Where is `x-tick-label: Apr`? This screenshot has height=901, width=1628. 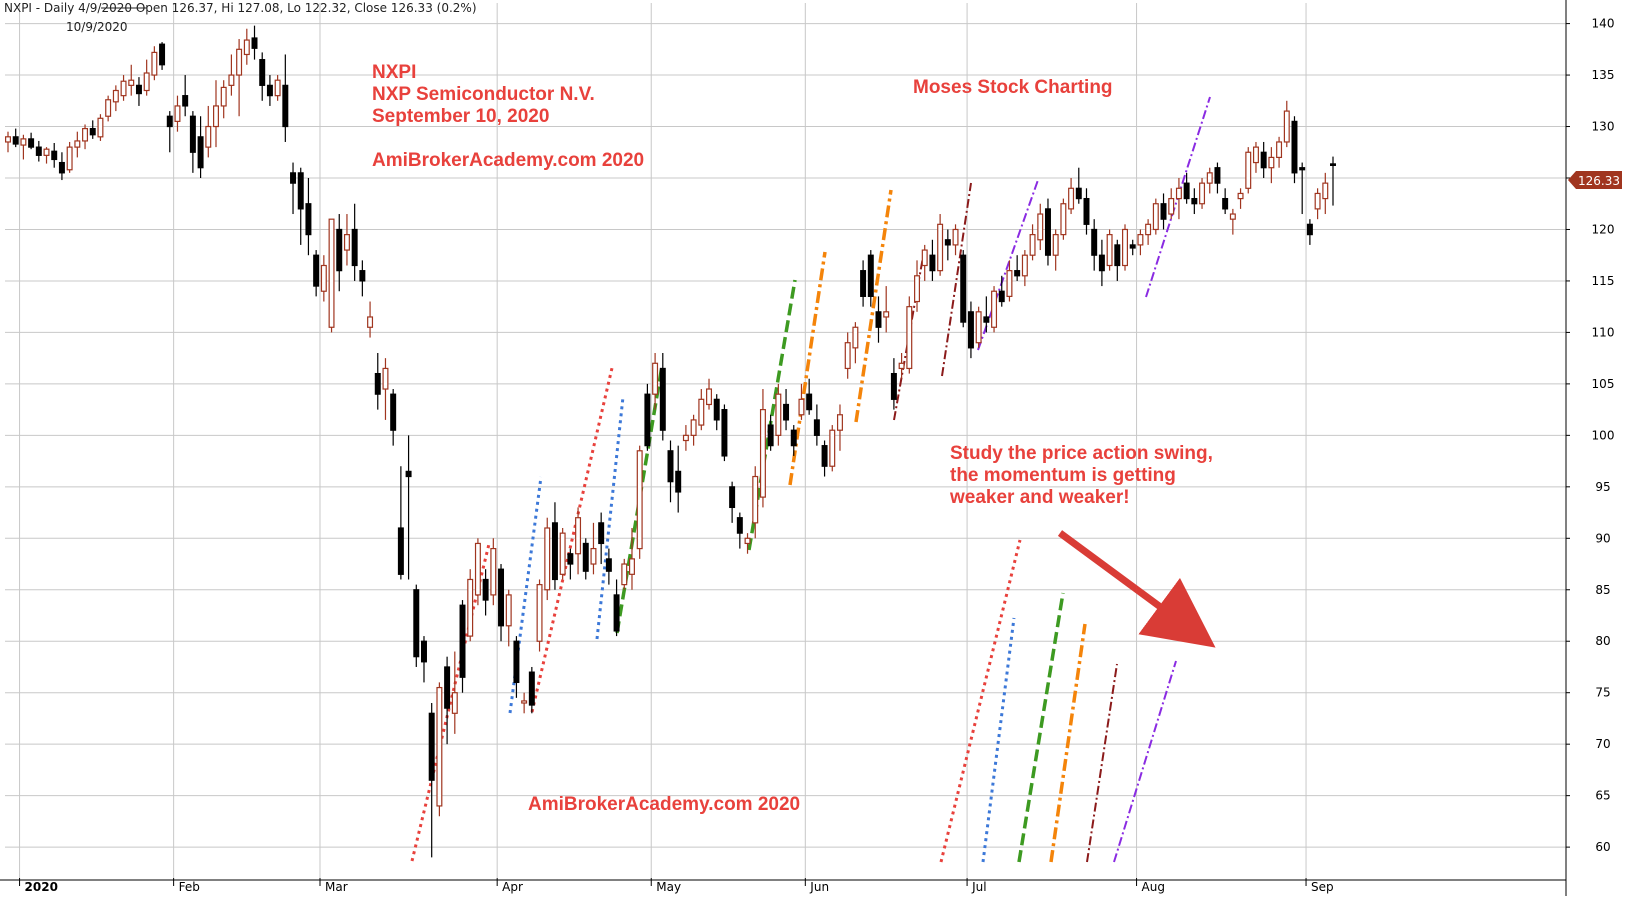 x-tick-label: Apr is located at coordinates (512, 887).